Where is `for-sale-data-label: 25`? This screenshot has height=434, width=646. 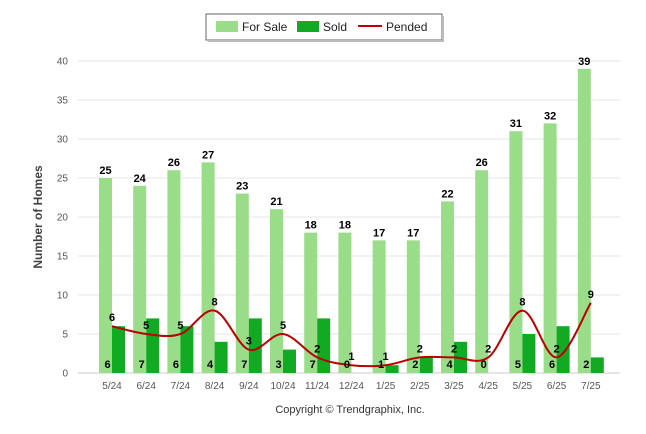 for-sale-data-label: 25 is located at coordinates (105, 171).